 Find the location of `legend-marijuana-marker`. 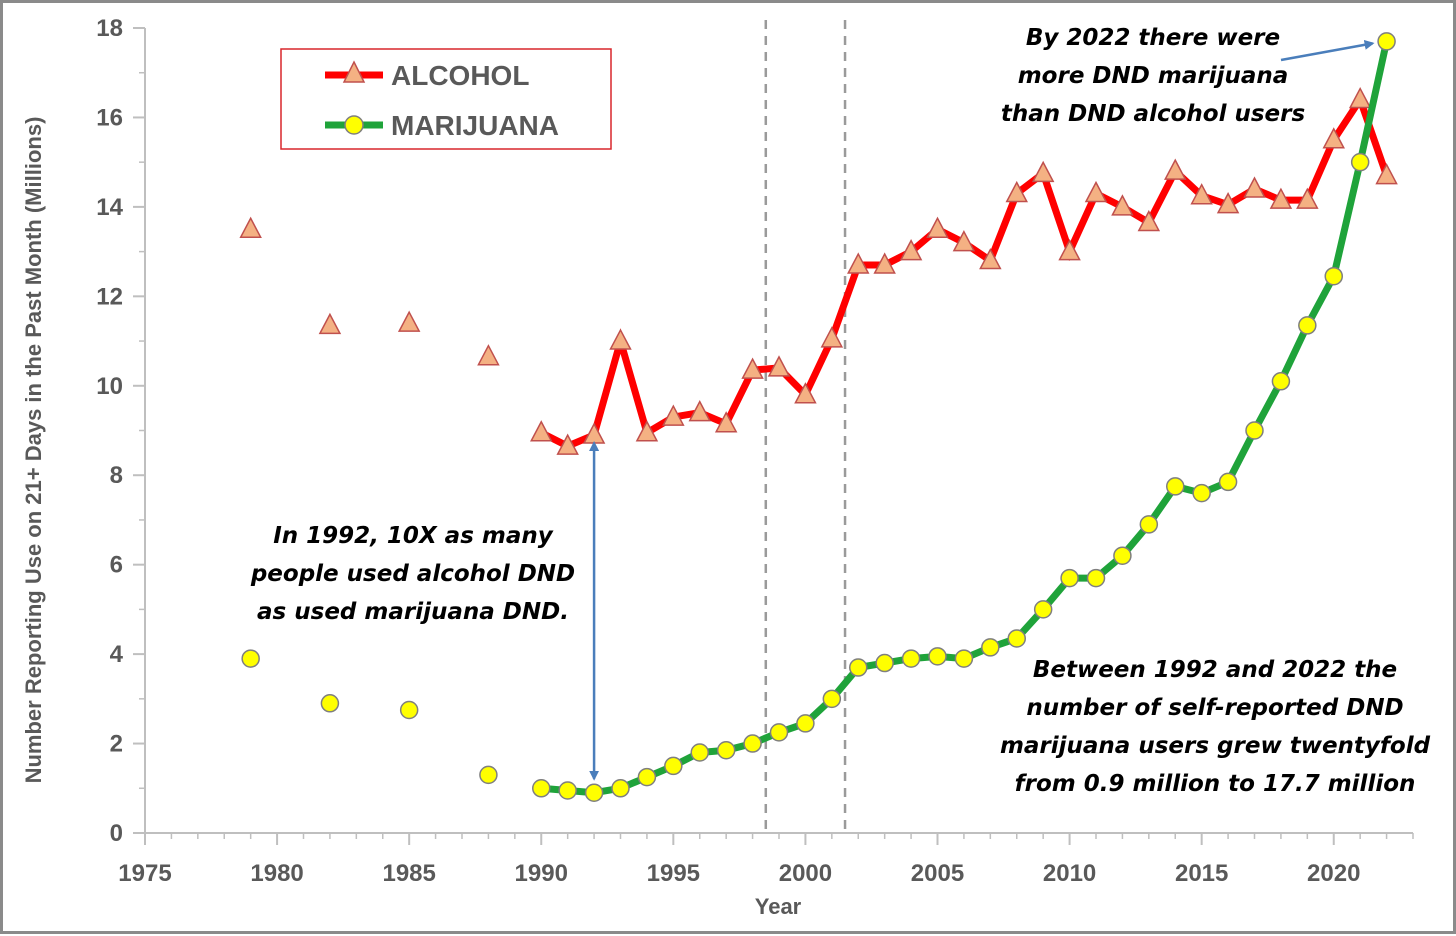

legend-marijuana-marker is located at coordinates (354, 125).